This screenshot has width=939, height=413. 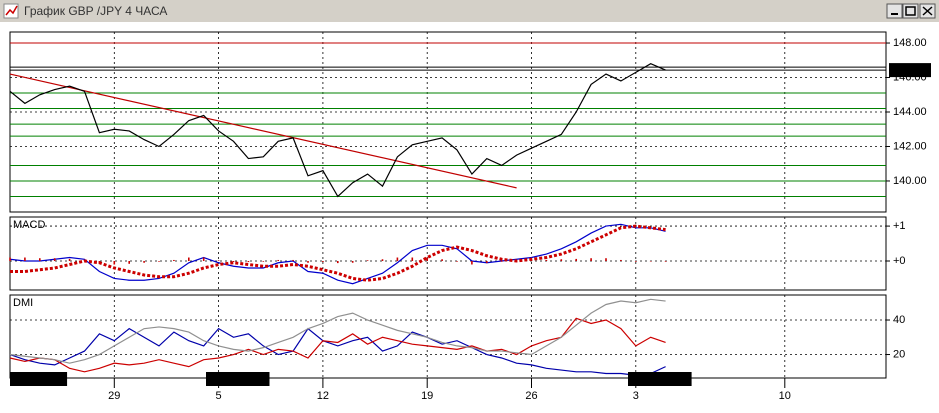 I want to click on month-label: Июль 2017, so click(x=660, y=379).